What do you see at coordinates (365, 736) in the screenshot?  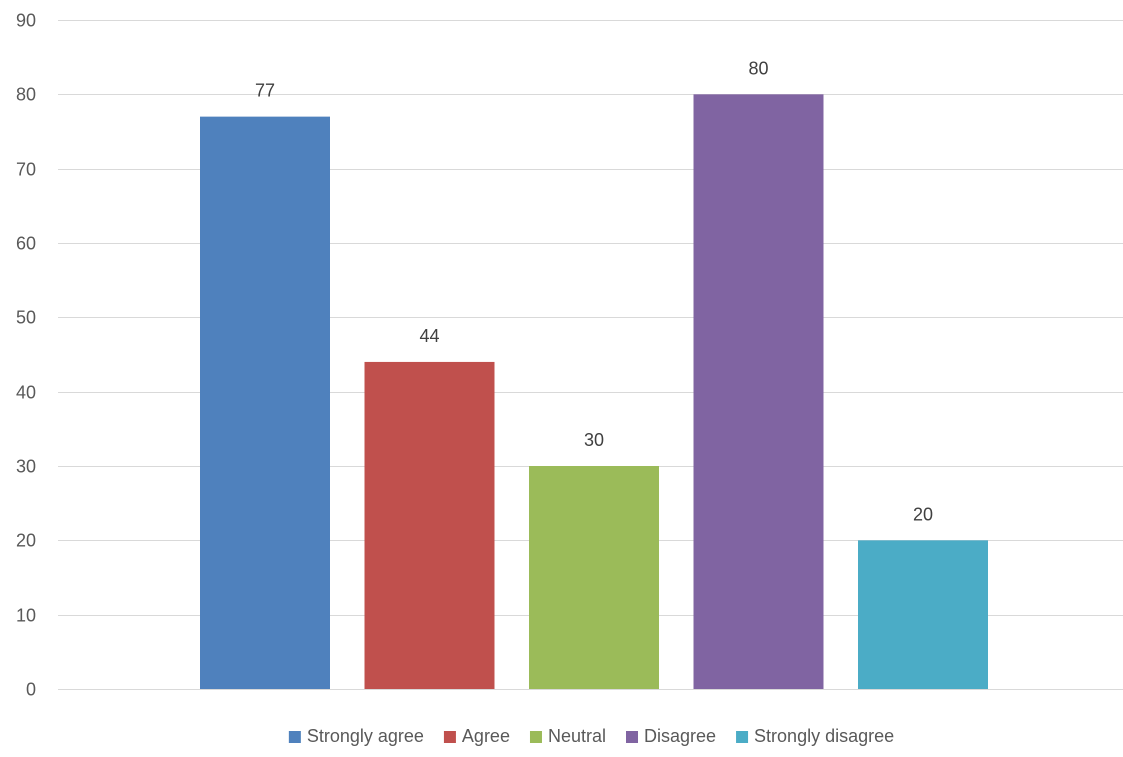 I see `legend-label: Strongly agree` at bounding box center [365, 736].